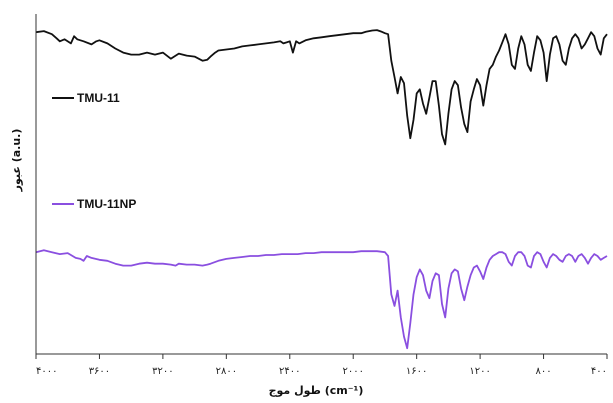 This screenshot has width=613, height=403. What do you see at coordinates (46, 371) in the screenshot?
I see `x-tick-label: ۴۰۰۰` at bounding box center [46, 371].